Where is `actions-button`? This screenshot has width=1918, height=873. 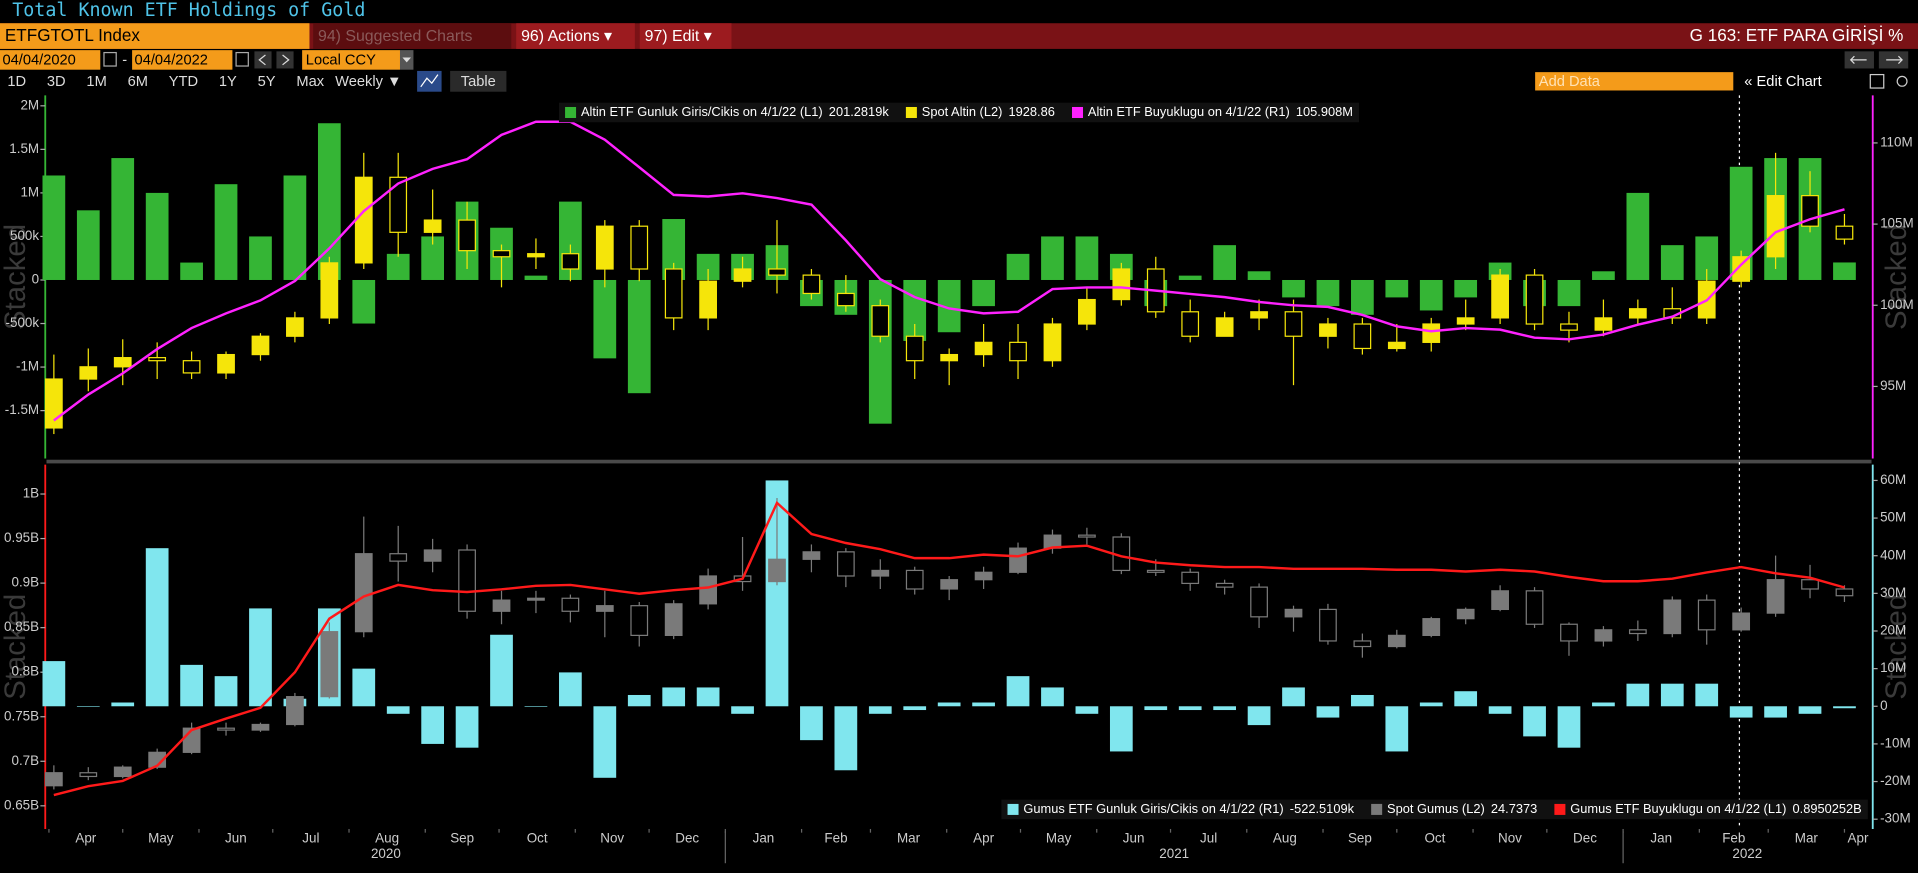
actions-button is located at coordinates (575, 36).